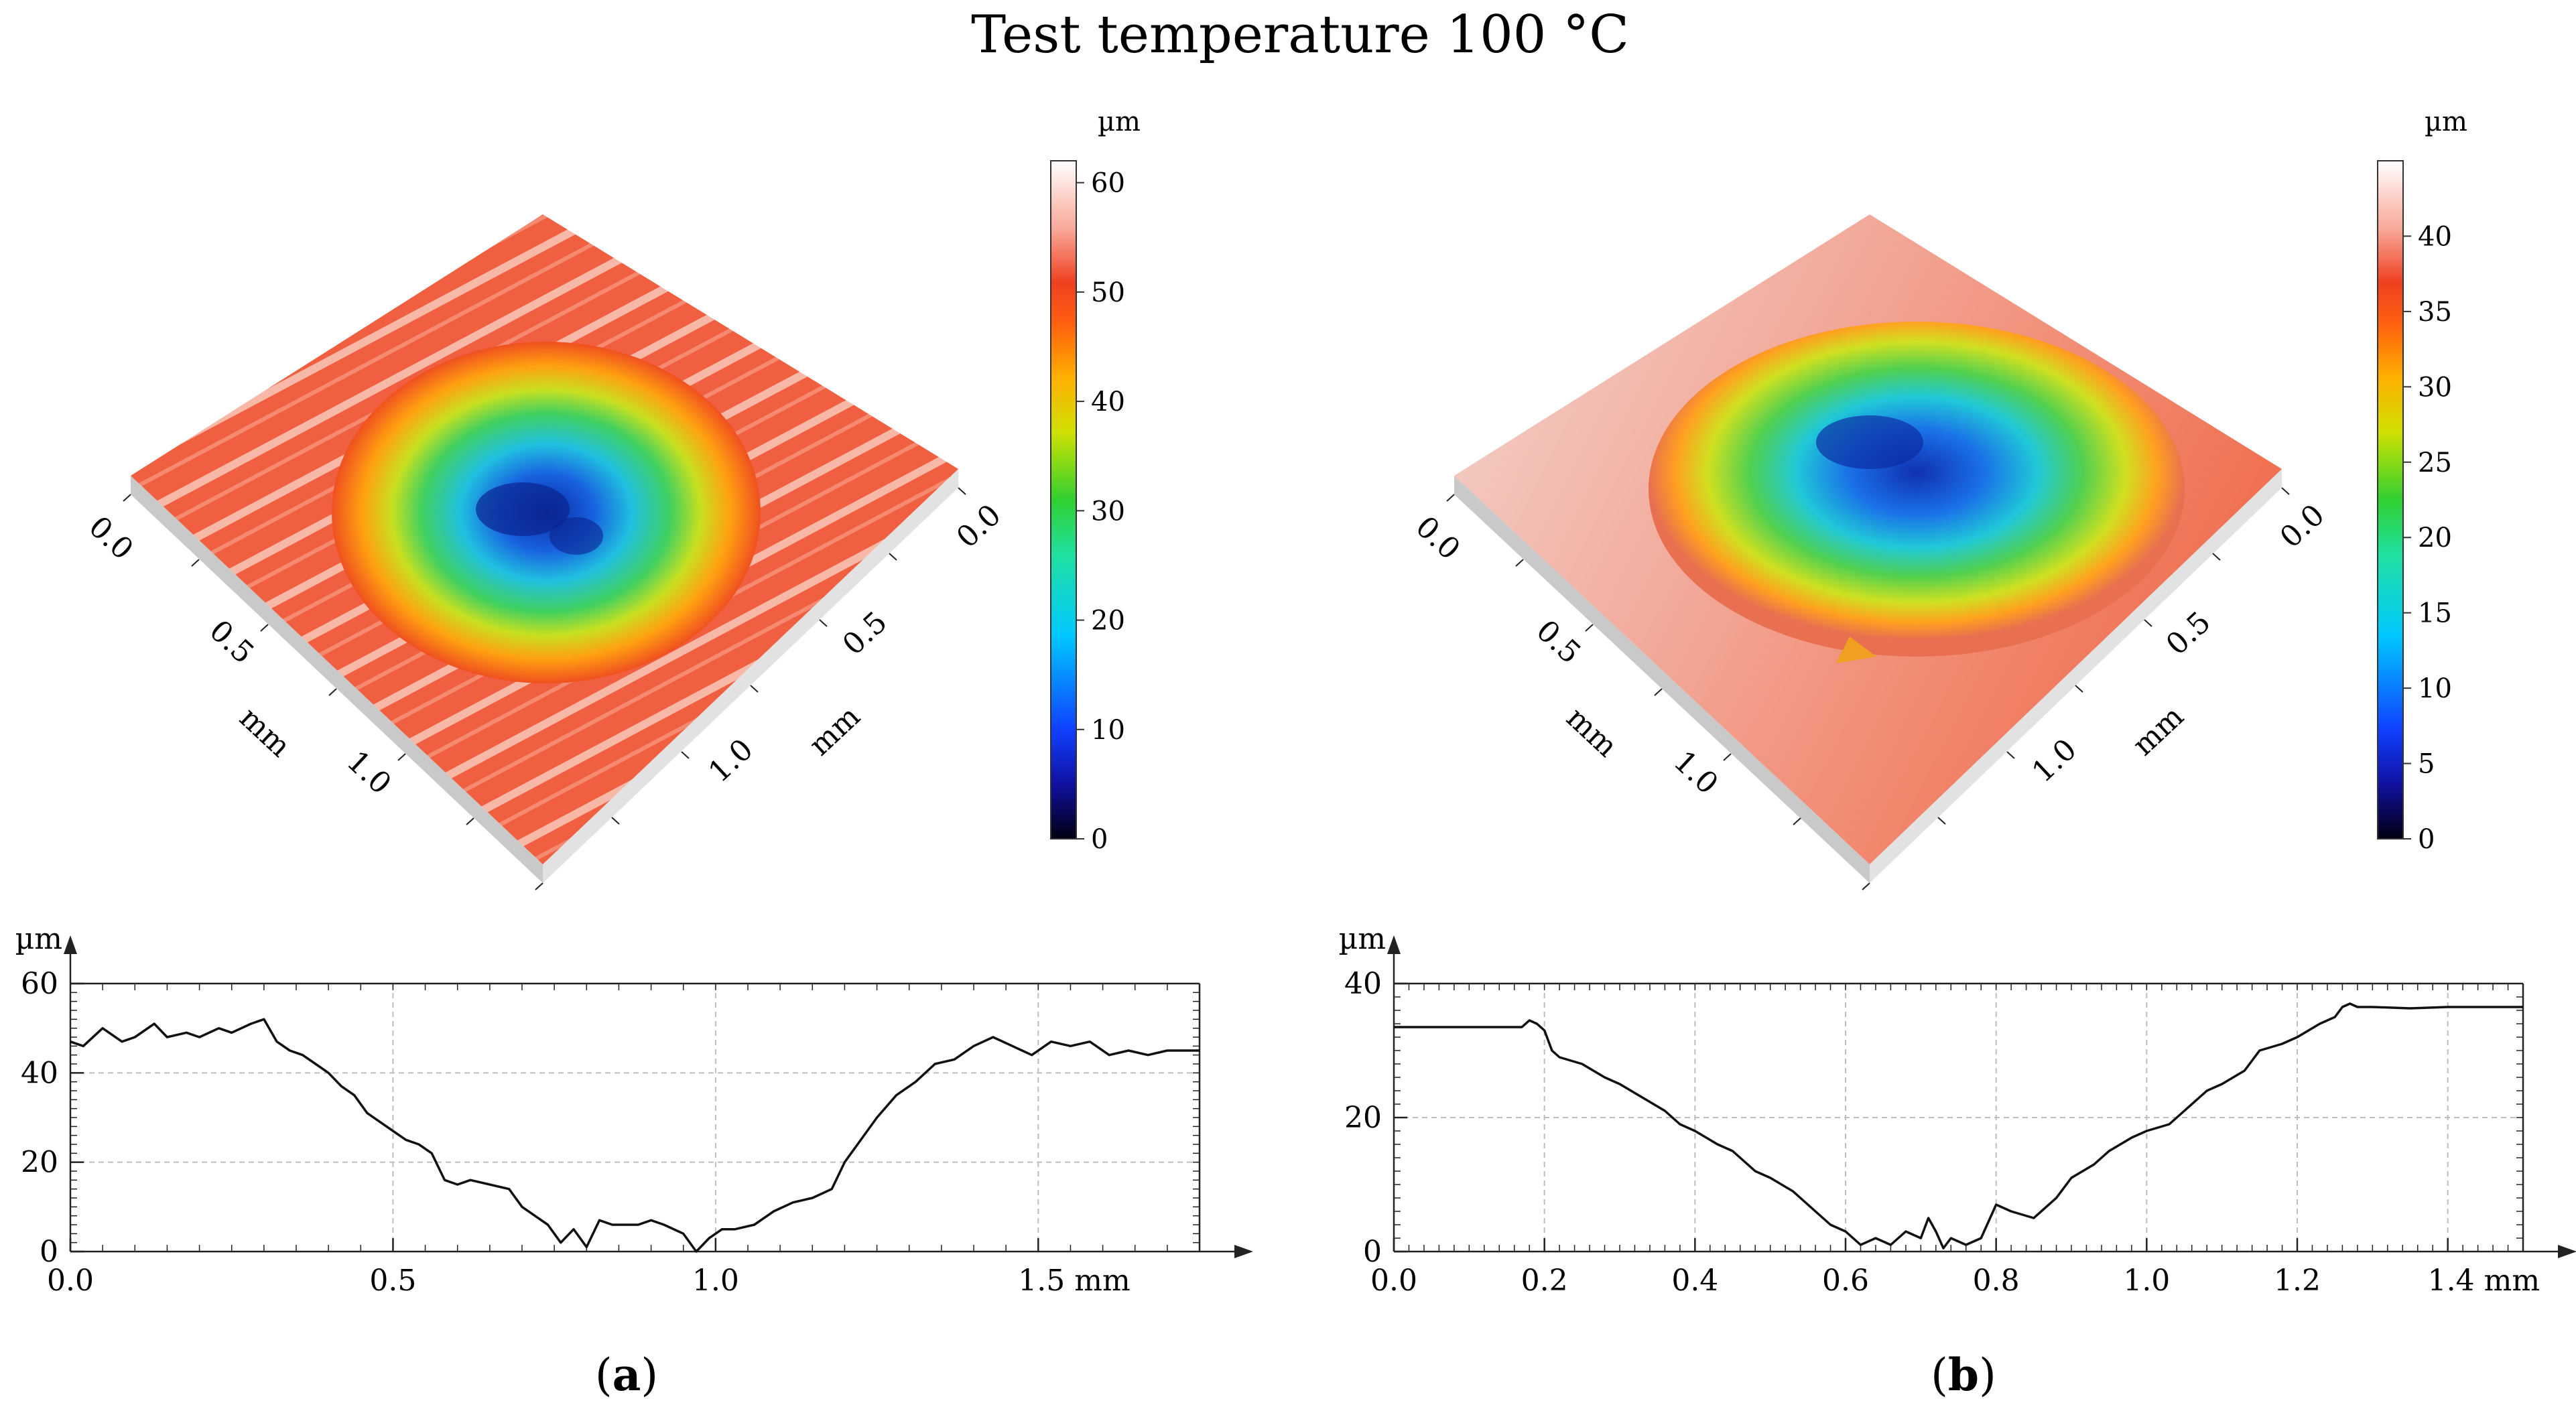  Describe the element at coordinates (1108, 730) in the screenshot. I see `colorbar-a-tick-label: 10` at that location.